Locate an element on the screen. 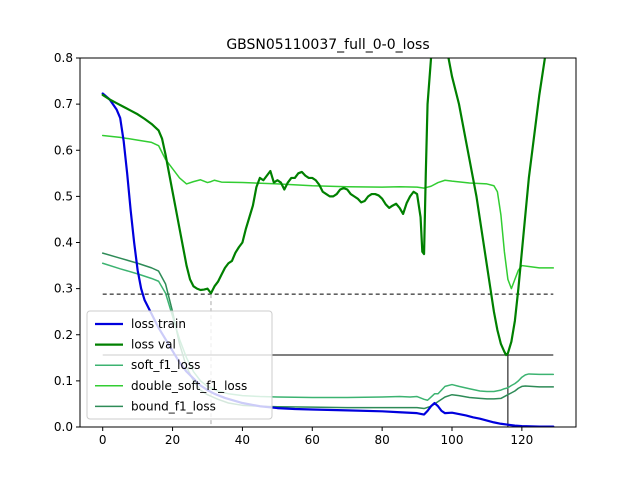 This screenshot has width=640, height=480. y-tick-label: 0.4 is located at coordinates (63, 243).